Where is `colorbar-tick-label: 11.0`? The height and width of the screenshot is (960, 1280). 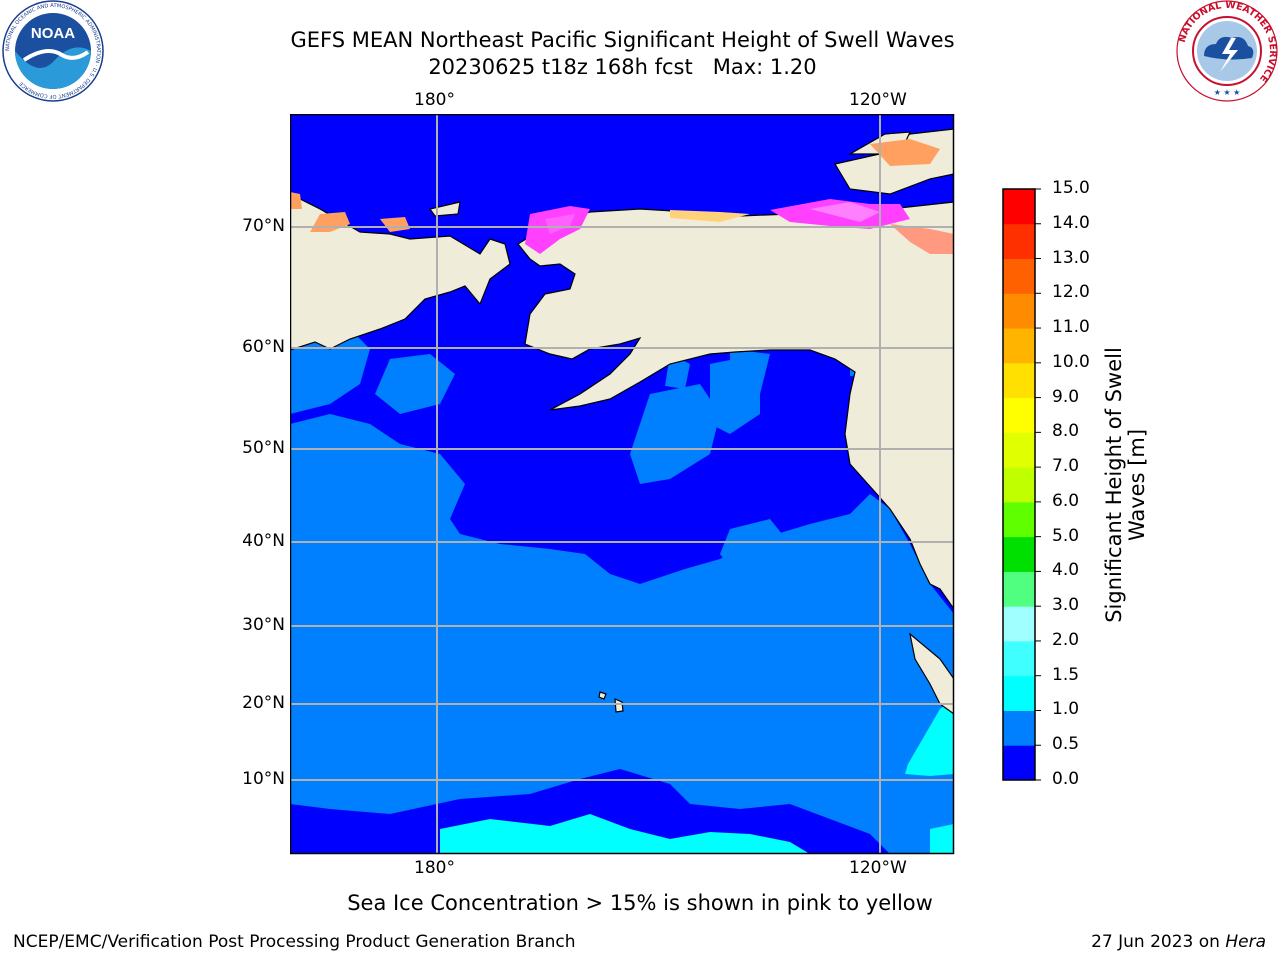 colorbar-tick-label: 11.0 is located at coordinates (1071, 327).